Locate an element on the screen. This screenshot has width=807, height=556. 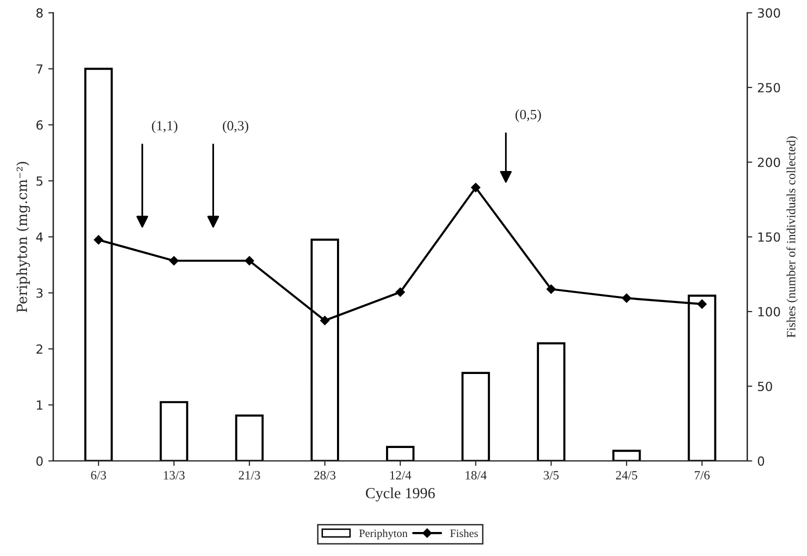
y2-tick-label: 200 is located at coordinates (769, 163).